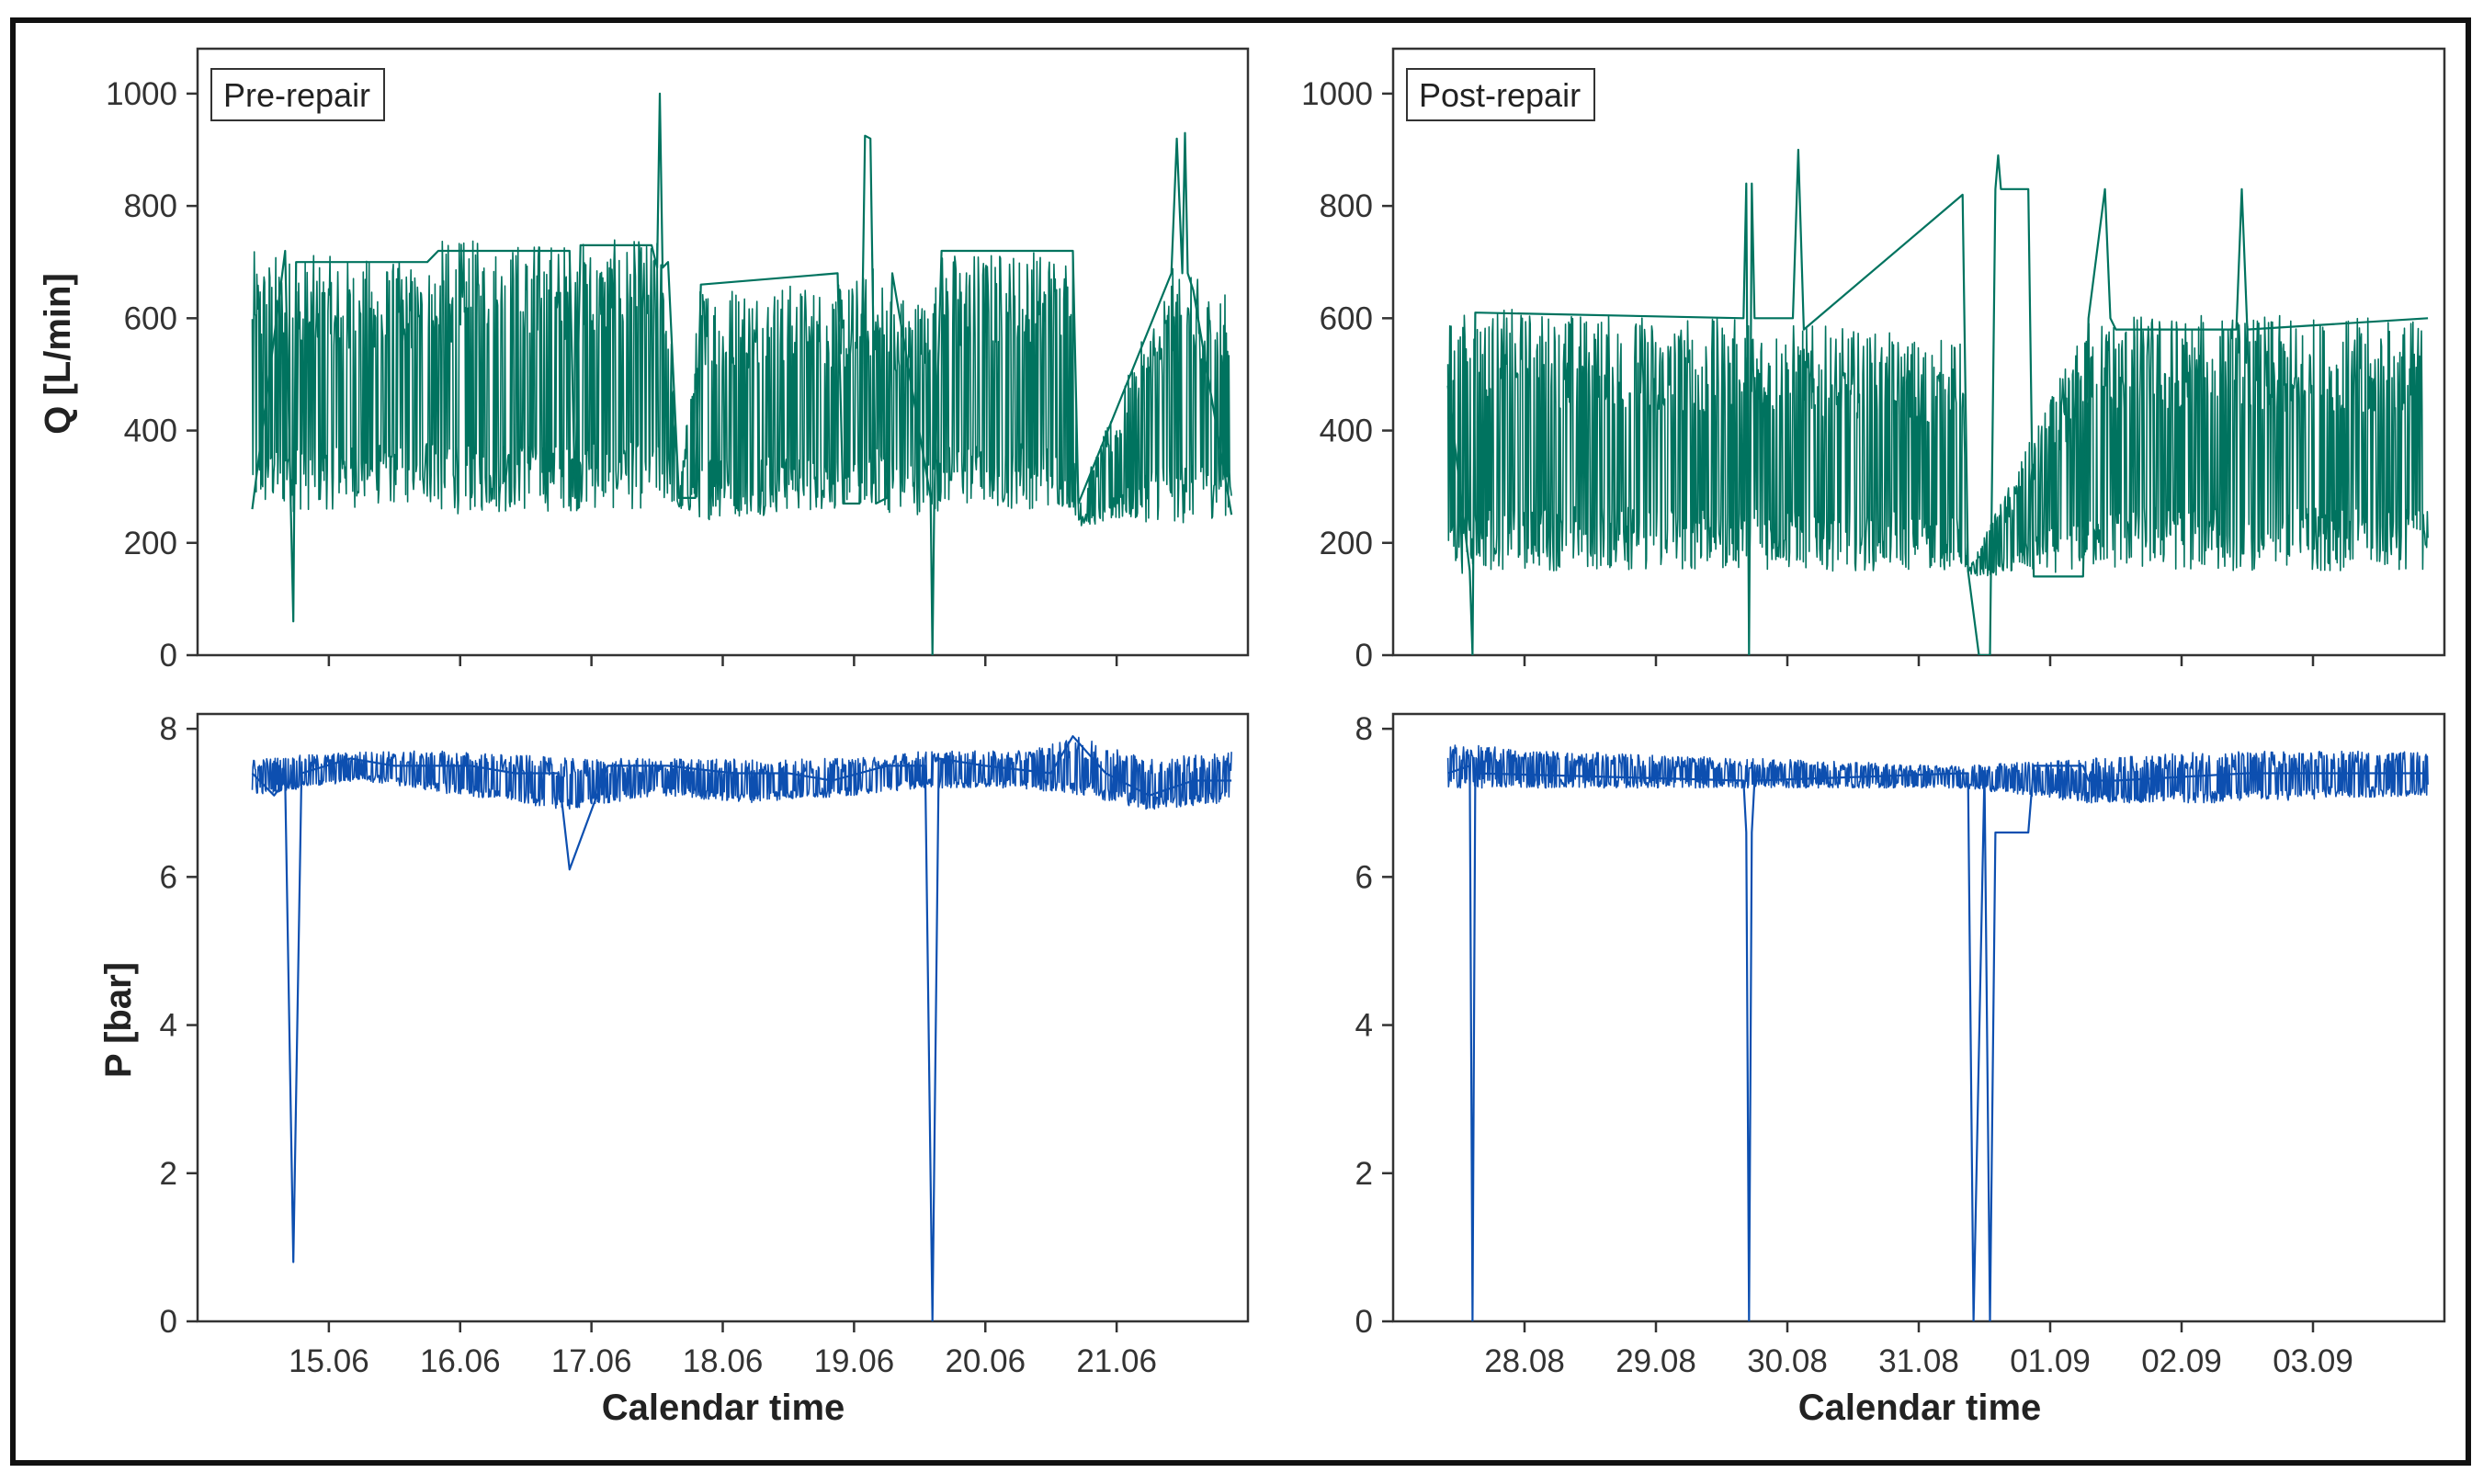 The image size is (2483, 1484). I want to click on x-tick-label: 18.06, so click(723, 1361).